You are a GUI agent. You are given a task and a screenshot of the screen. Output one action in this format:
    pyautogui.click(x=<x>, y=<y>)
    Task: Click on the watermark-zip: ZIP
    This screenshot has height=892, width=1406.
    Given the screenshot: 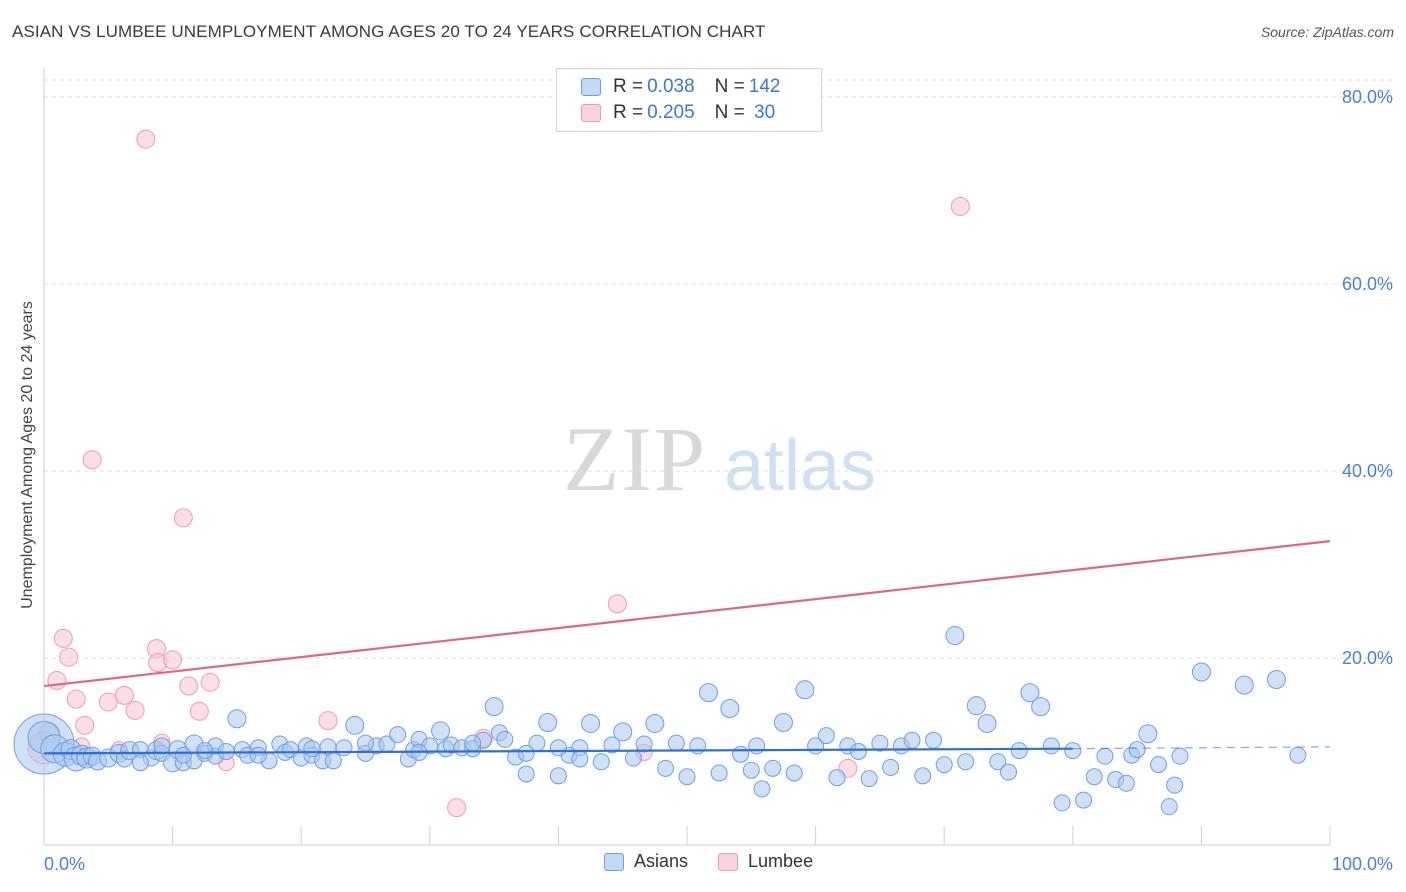 What is the action you would take?
    pyautogui.click(x=635, y=459)
    